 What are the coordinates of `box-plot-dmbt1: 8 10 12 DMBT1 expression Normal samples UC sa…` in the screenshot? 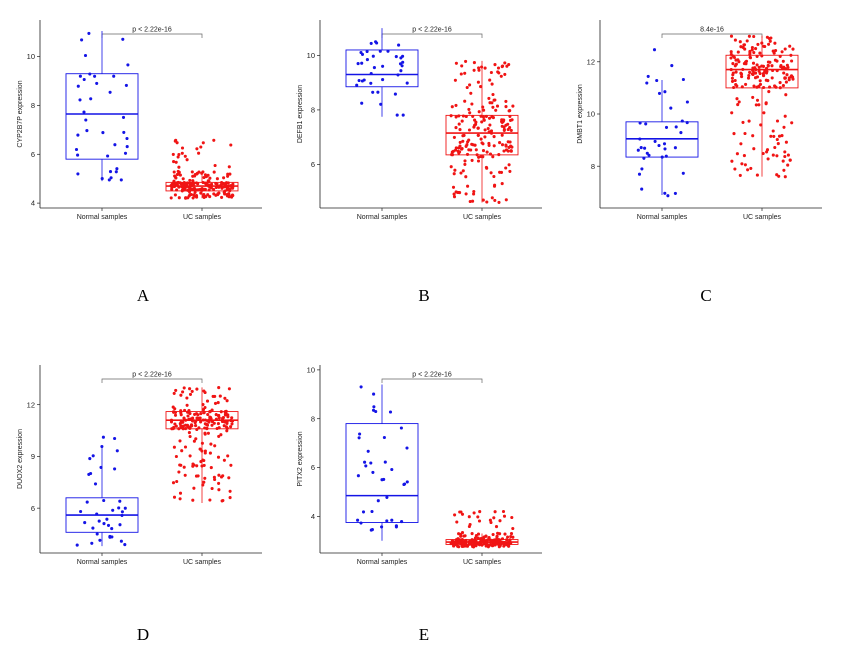 It's located at (699, 120).